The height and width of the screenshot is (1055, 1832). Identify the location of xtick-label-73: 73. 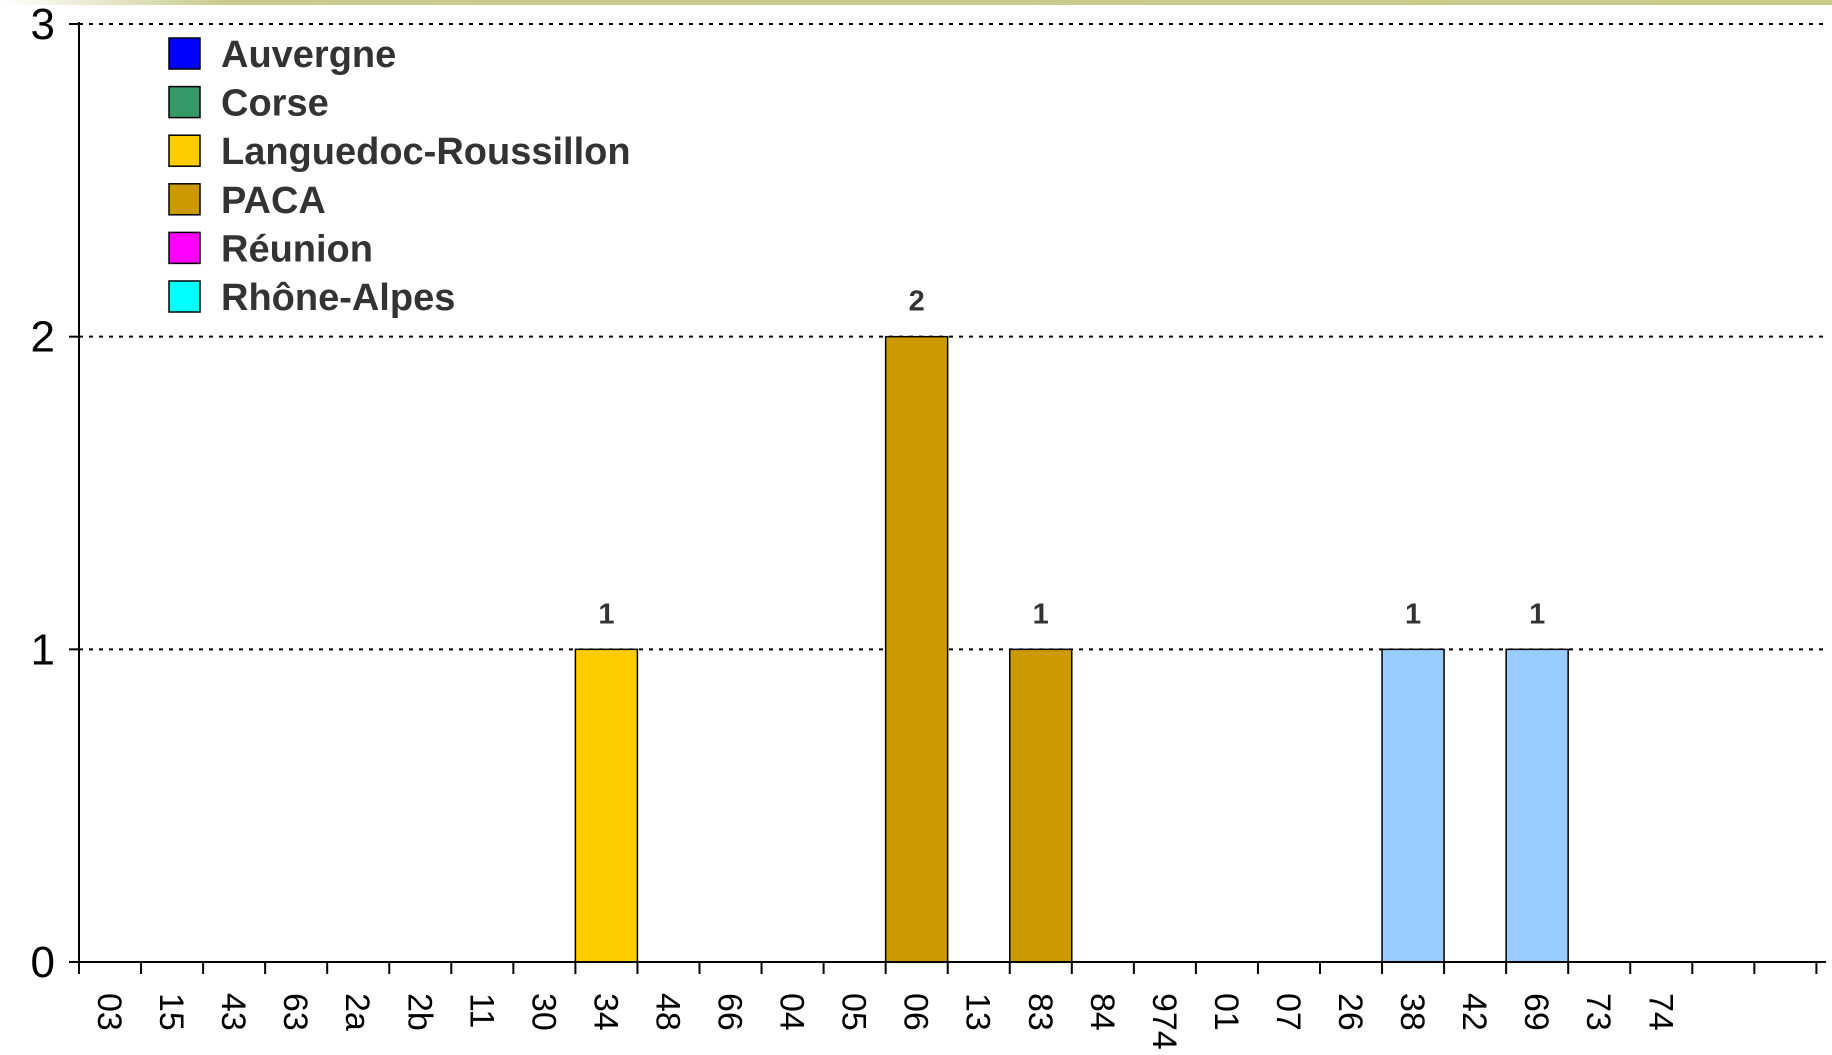
(1598, 1012).